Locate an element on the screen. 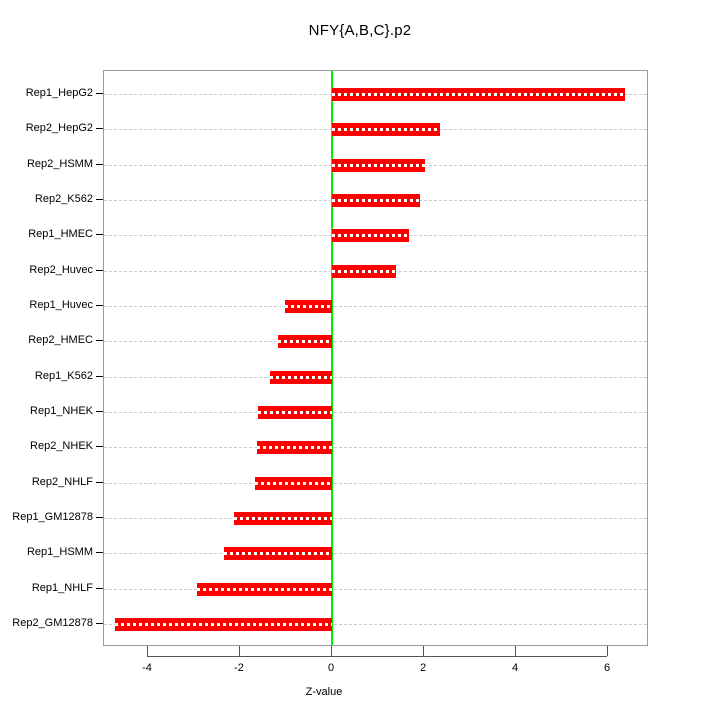 The image size is (720, 720). chart-title: NFY{A,B,C}.p2 is located at coordinates (360, 30).